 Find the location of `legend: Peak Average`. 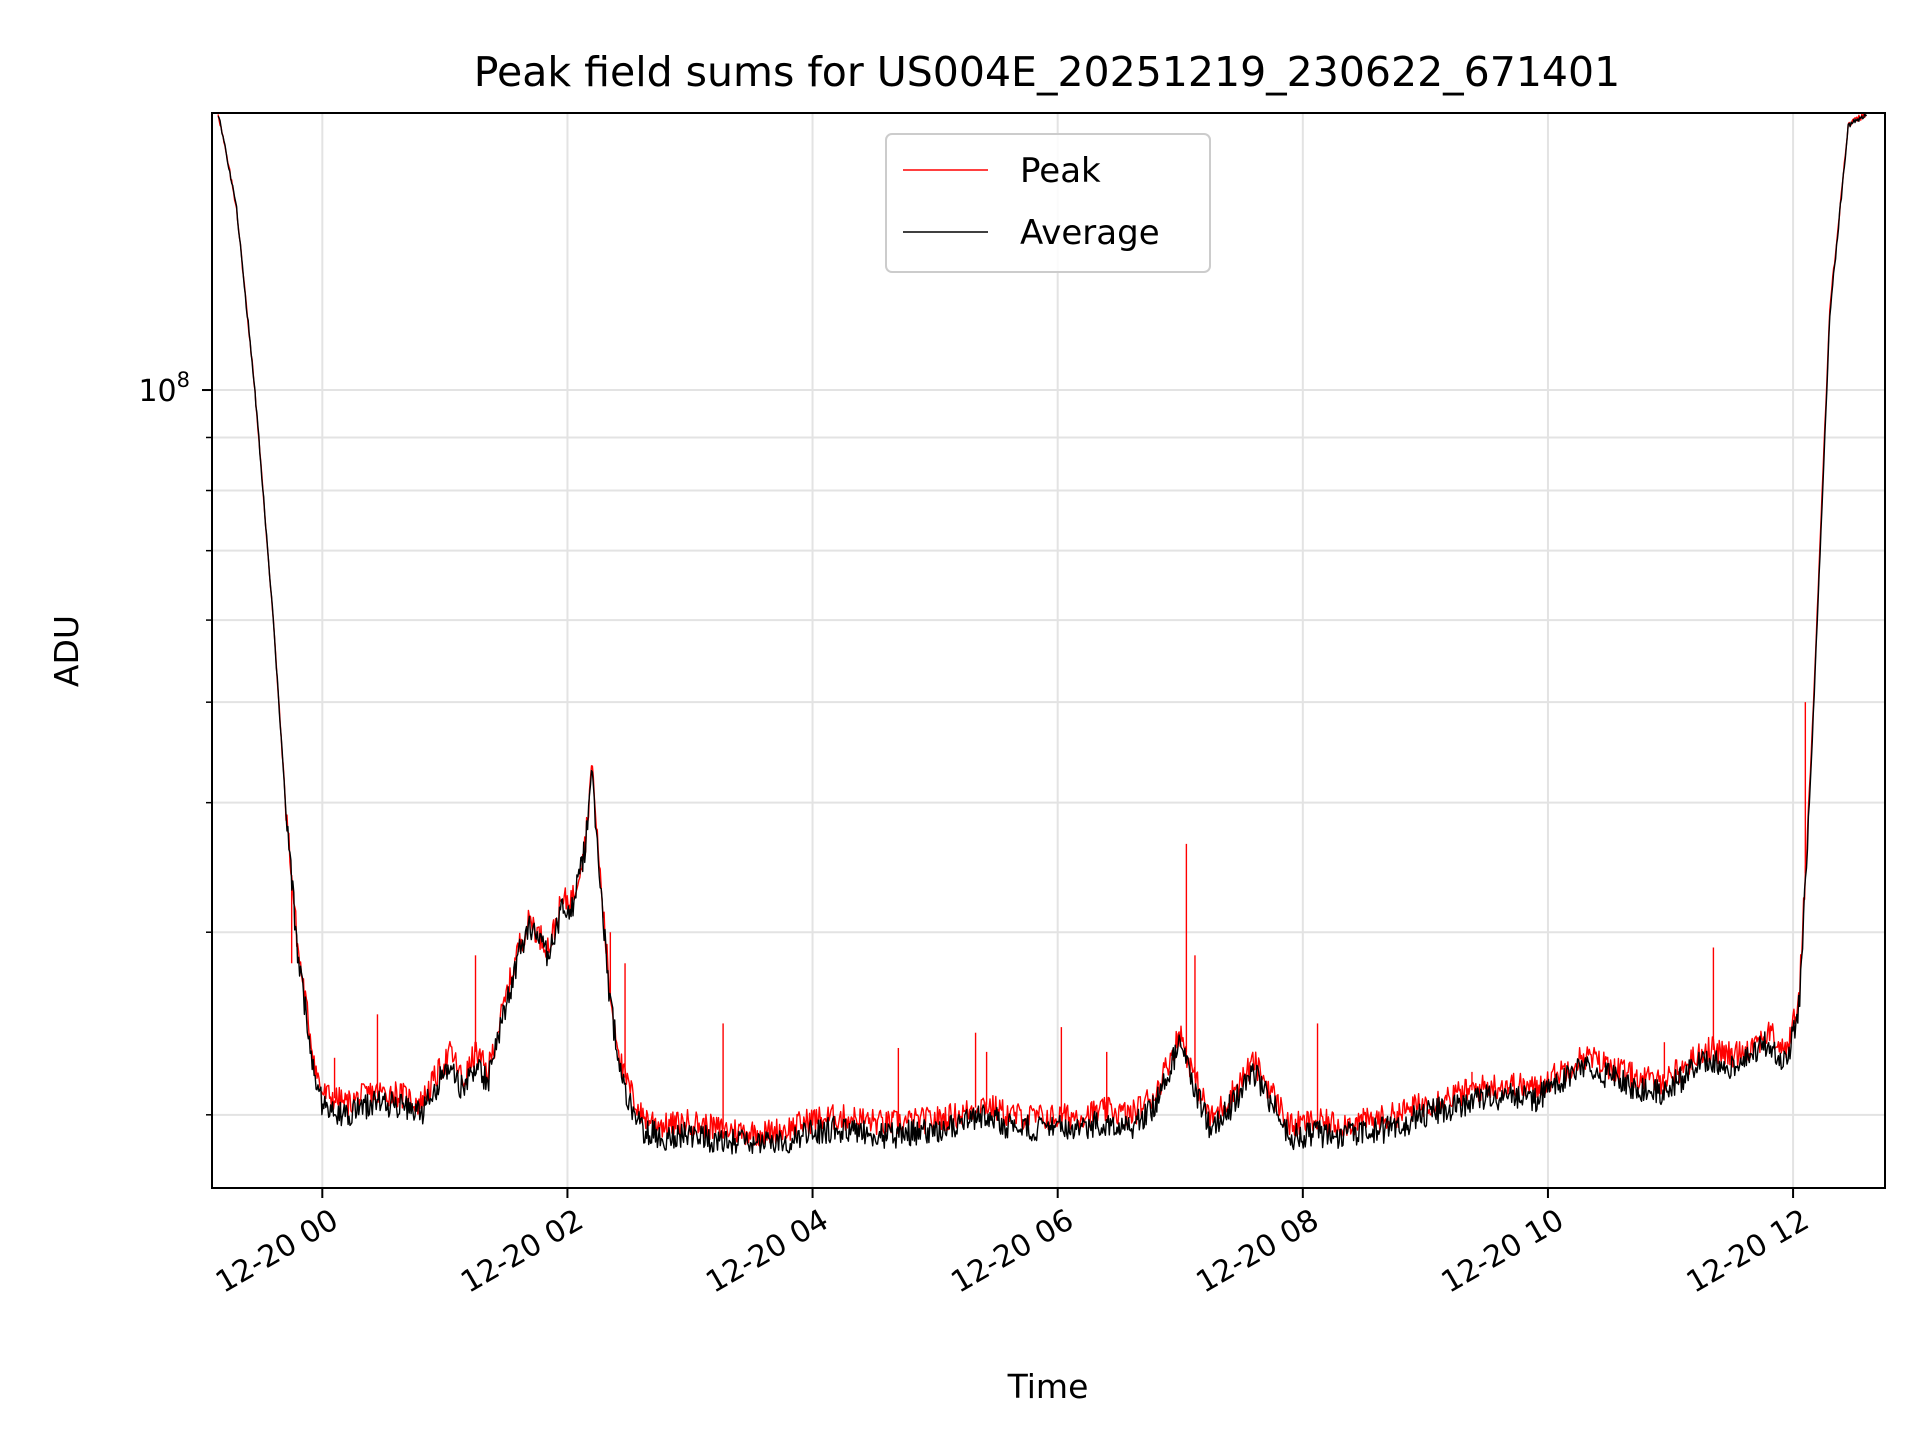

legend: Peak Average is located at coordinates (1048, 203).